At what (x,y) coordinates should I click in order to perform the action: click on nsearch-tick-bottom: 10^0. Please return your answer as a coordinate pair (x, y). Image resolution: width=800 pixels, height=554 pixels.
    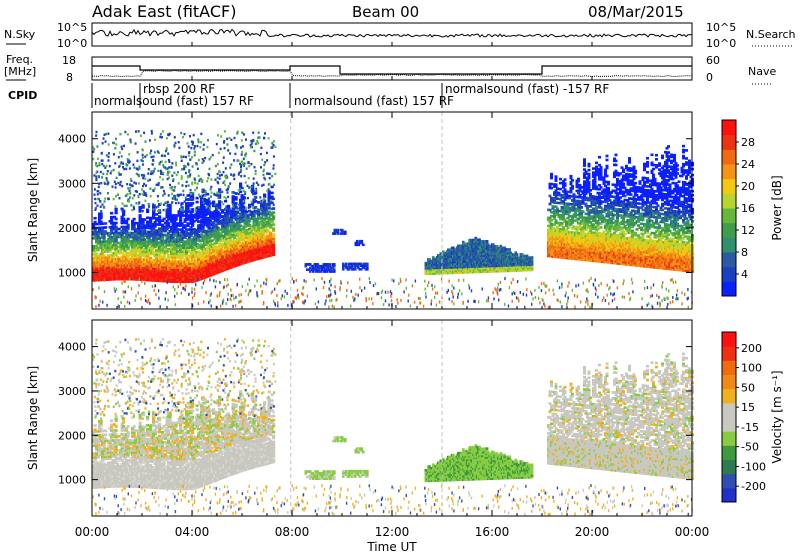
    Looking at the image, I should click on (721, 43).